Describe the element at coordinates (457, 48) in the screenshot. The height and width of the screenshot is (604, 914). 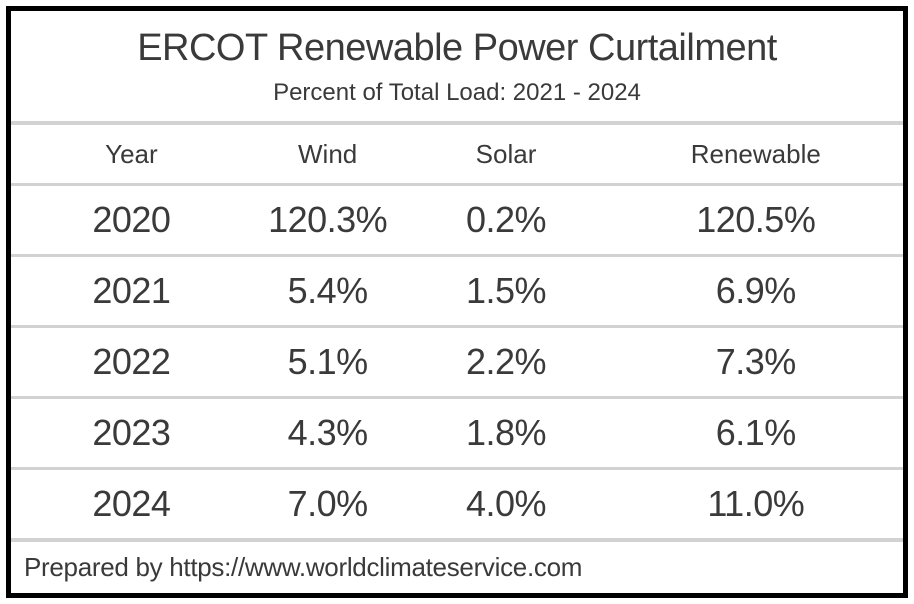
I see `page-title: ERCOT Renewable Power Curtailment` at that location.